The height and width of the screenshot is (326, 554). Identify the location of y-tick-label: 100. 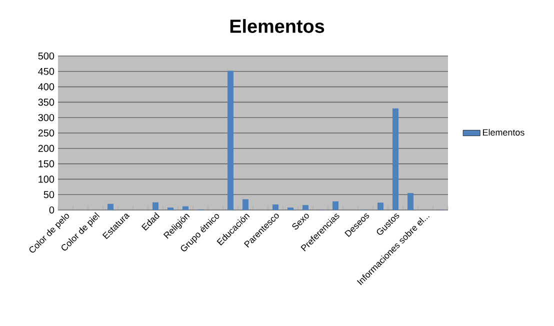
(46, 179).